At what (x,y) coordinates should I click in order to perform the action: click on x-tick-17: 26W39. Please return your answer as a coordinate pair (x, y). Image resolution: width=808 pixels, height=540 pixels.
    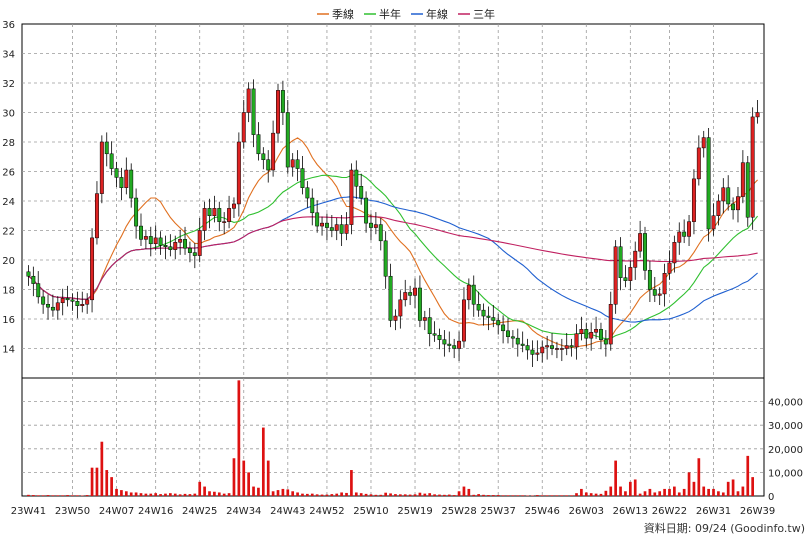
    Looking at the image, I should click on (757, 511).